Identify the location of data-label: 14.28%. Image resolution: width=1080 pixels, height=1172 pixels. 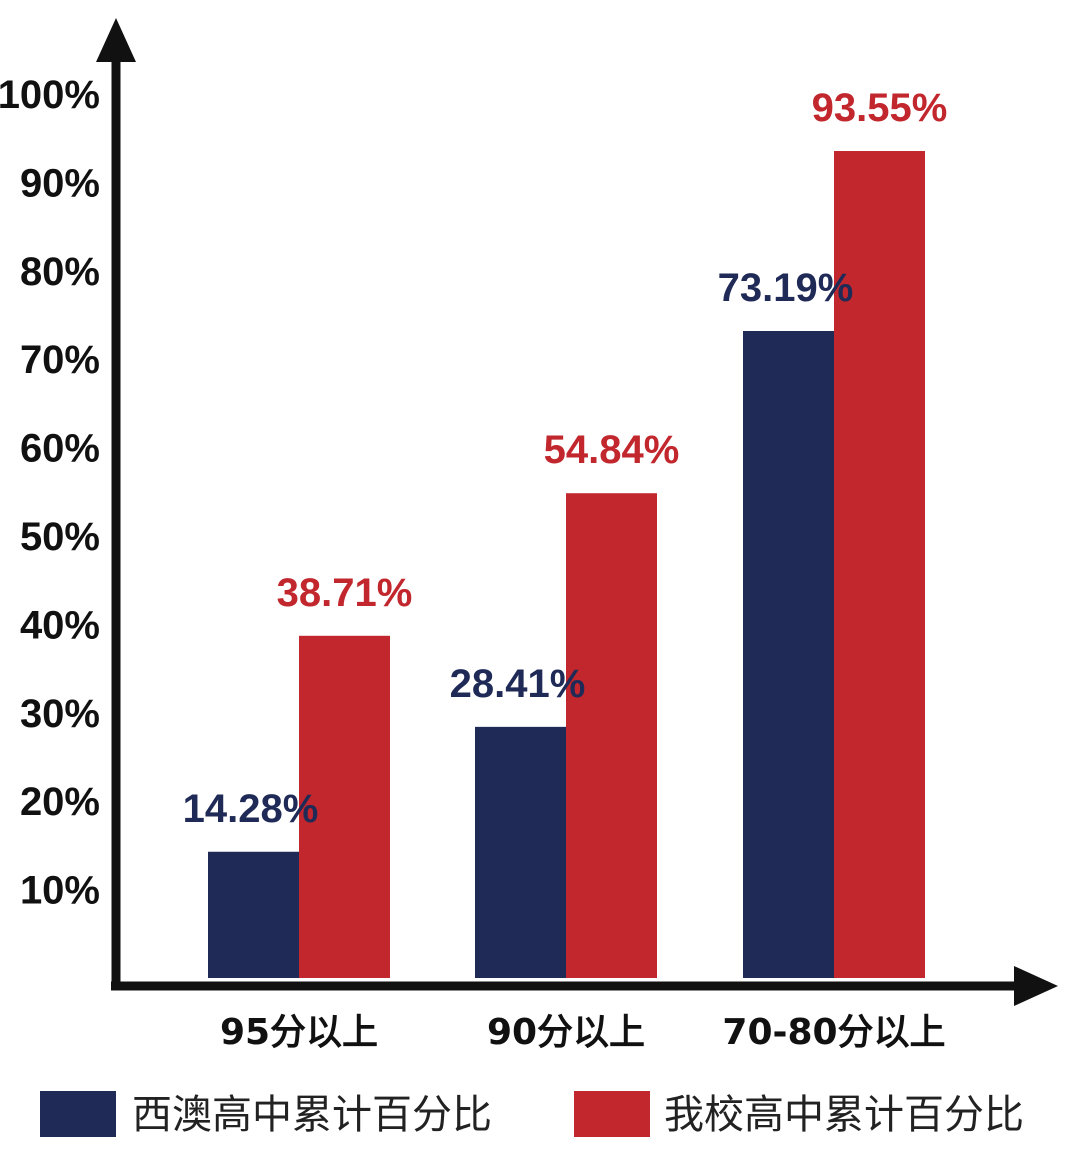
(251, 809).